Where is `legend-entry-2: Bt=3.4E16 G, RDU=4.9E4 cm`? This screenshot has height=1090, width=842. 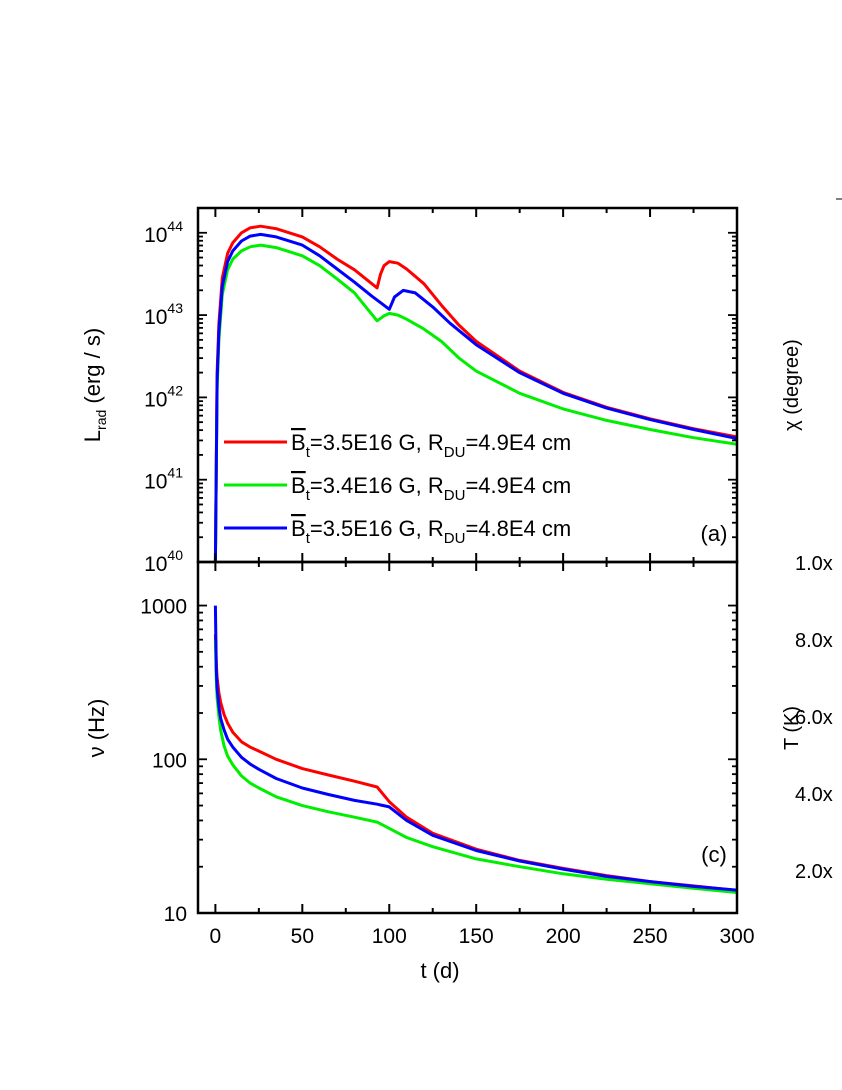 legend-entry-2: Bt=3.4E16 G, RDU=4.9E4 cm is located at coordinates (397, 488).